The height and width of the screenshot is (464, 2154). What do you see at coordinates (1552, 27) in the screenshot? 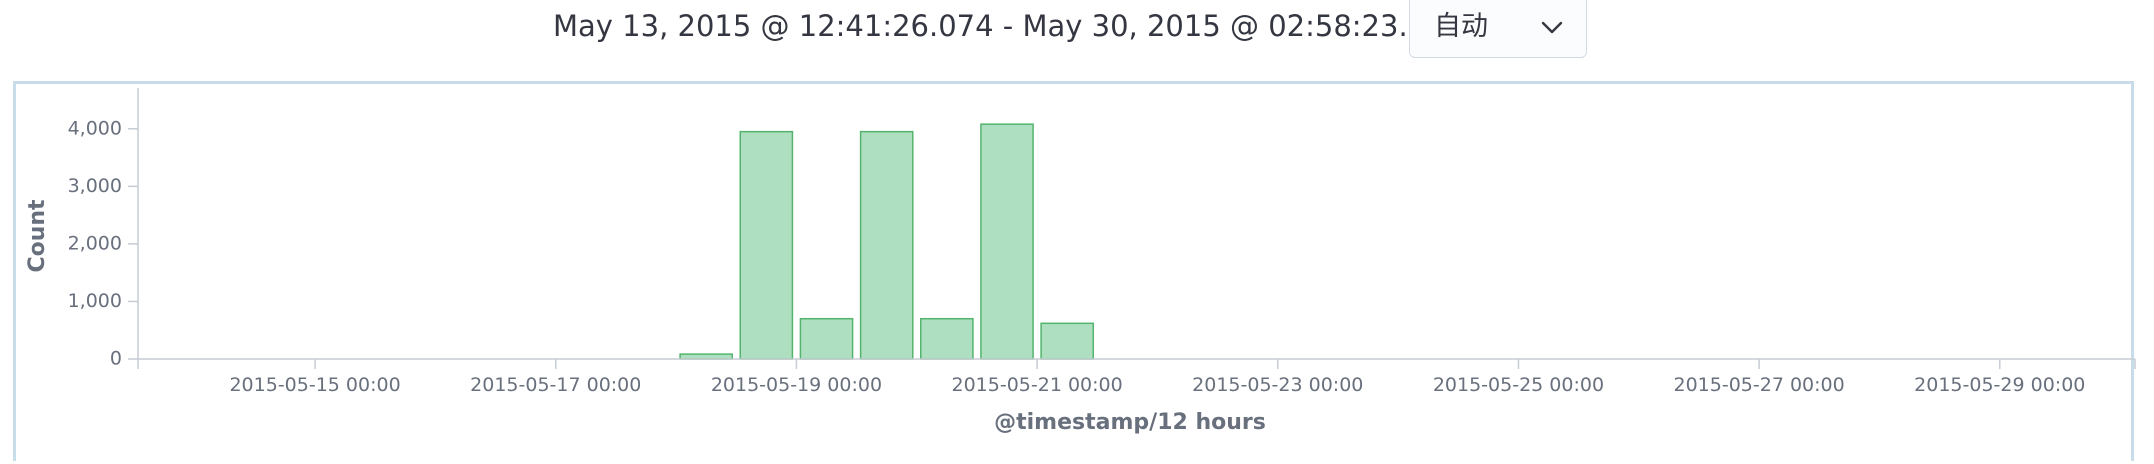
I see `chevron-down-icon` at bounding box center [1552, 27].